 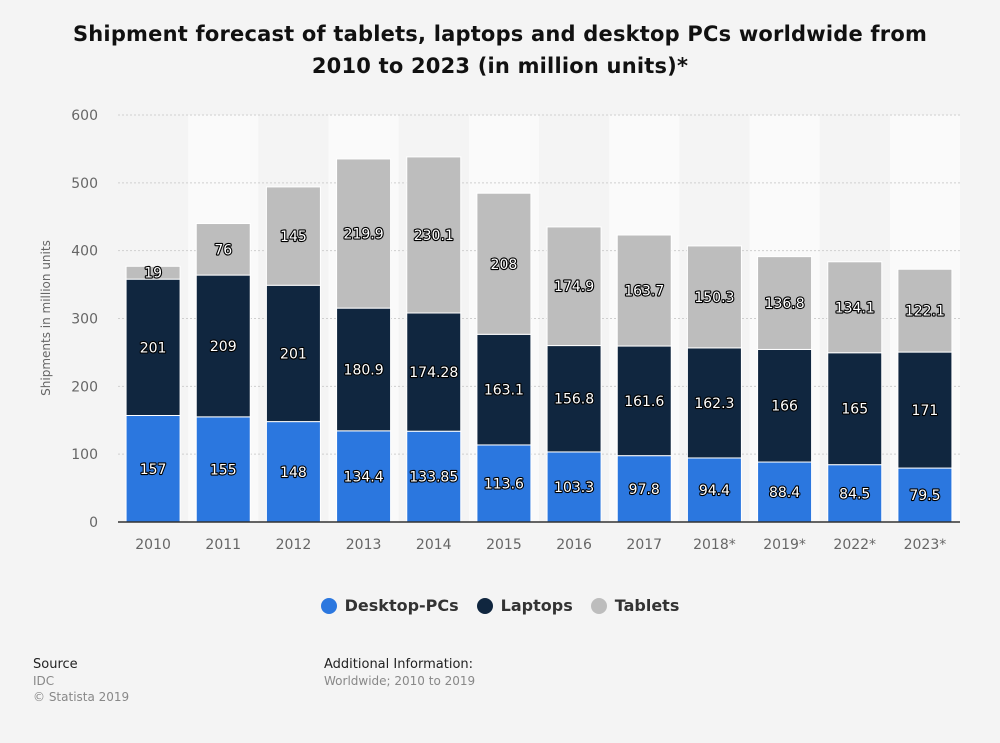 What do you see at coordinates (574, 545) in the screenshot?
I see `x-tick-label: 2016` at bounding box center [574, 545].